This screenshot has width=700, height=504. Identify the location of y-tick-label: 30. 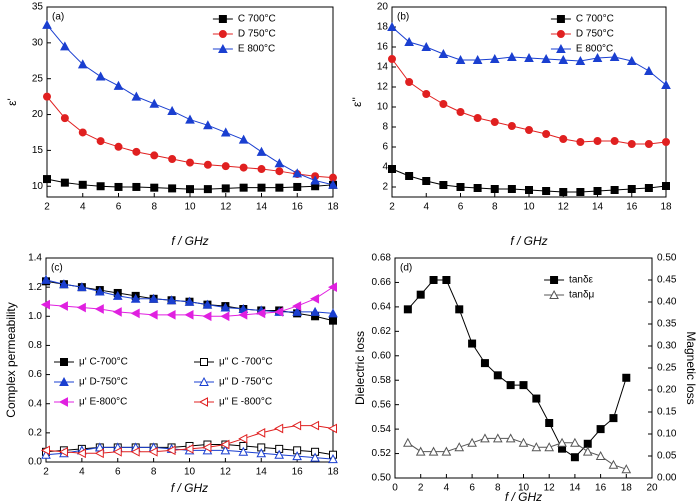
(38, 42).